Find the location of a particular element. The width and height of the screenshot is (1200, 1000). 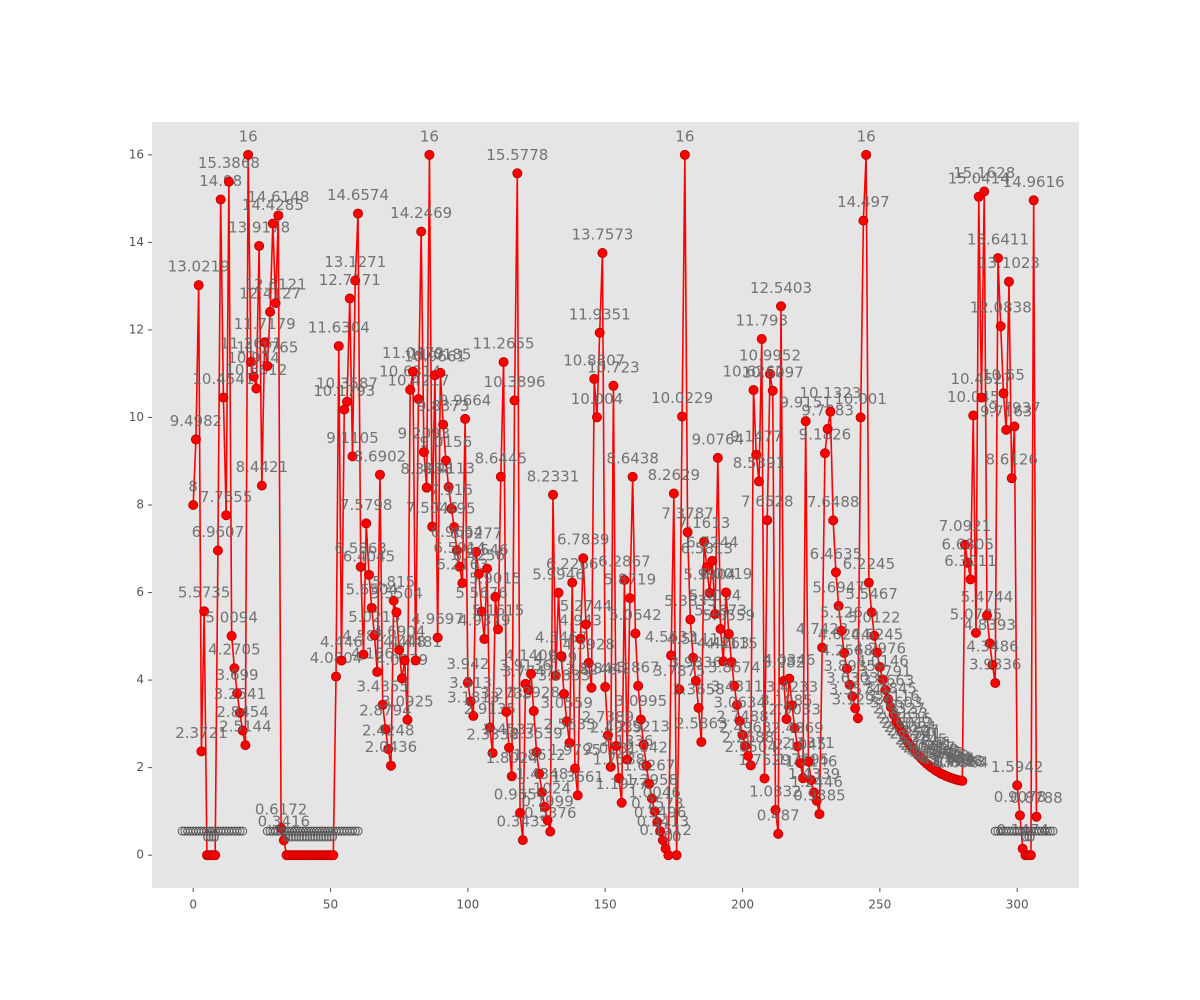

data-label: 1.7146 is located at coordinates (811, 762).